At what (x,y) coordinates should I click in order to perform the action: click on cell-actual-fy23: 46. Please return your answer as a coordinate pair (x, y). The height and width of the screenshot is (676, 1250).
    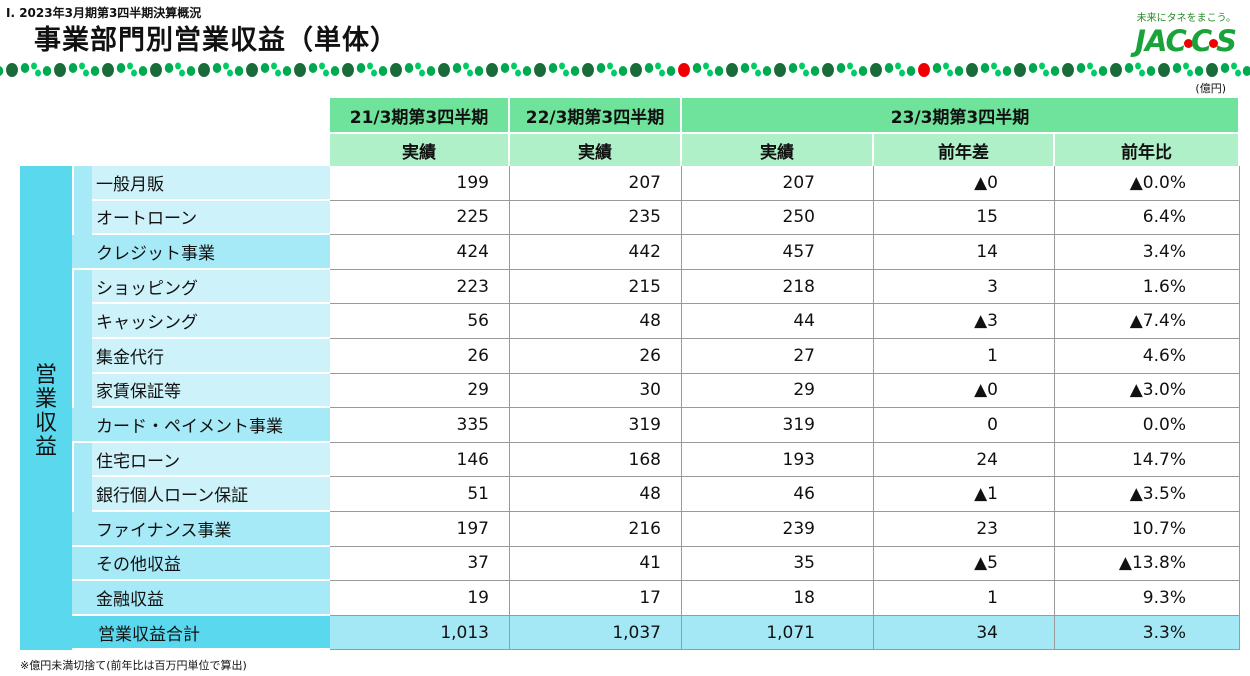
    Looking at the image, I should click on (778, 494).